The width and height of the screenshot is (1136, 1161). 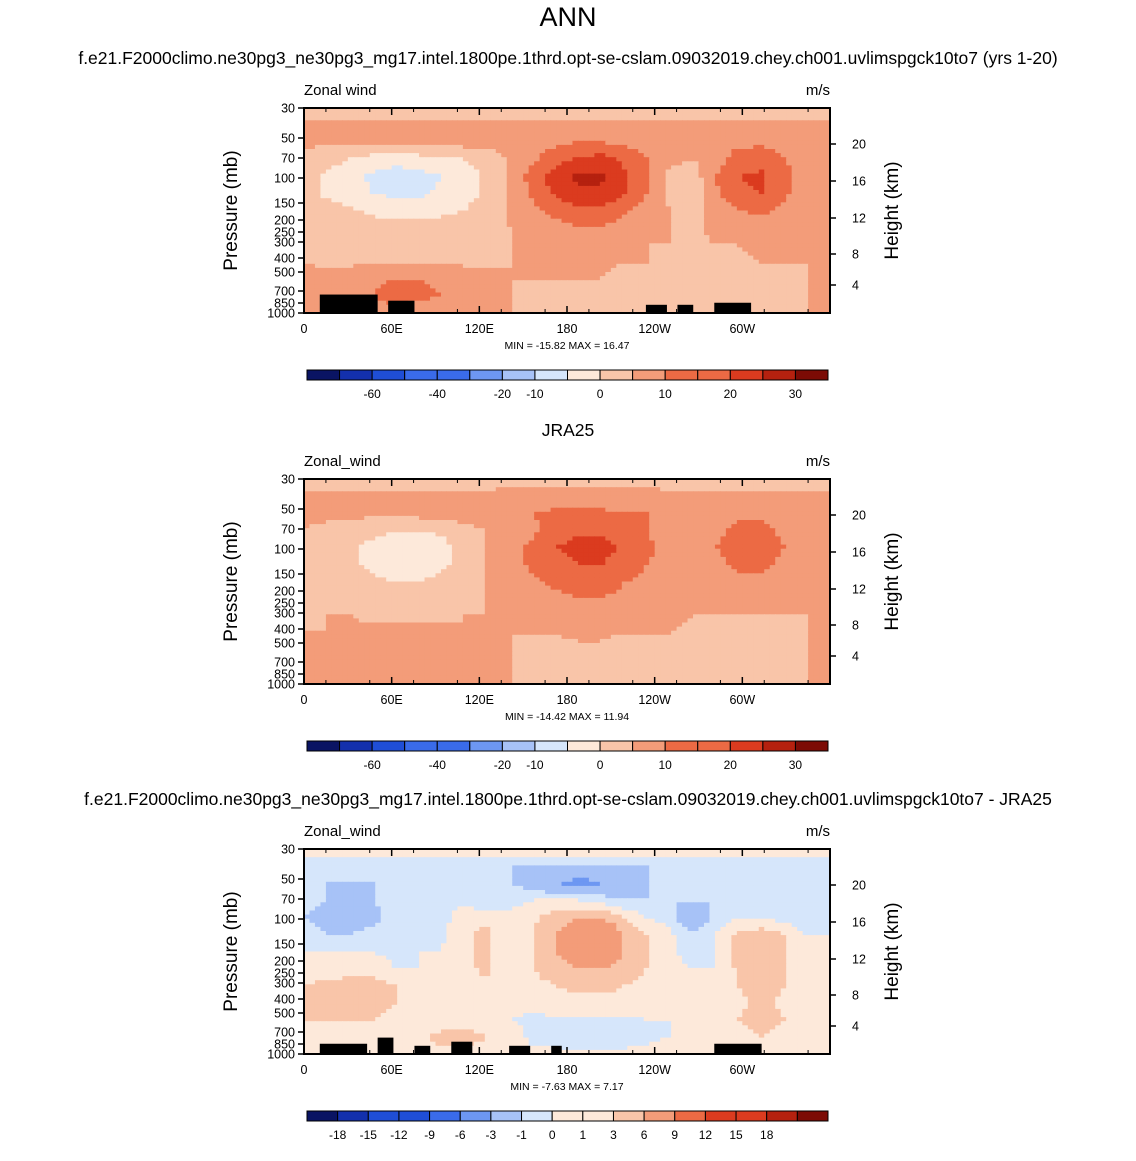 What do you see at coordinates (742, 329) in the screenshot?
I see `x-tick-label: 60W` at bounding box center [742, 329].